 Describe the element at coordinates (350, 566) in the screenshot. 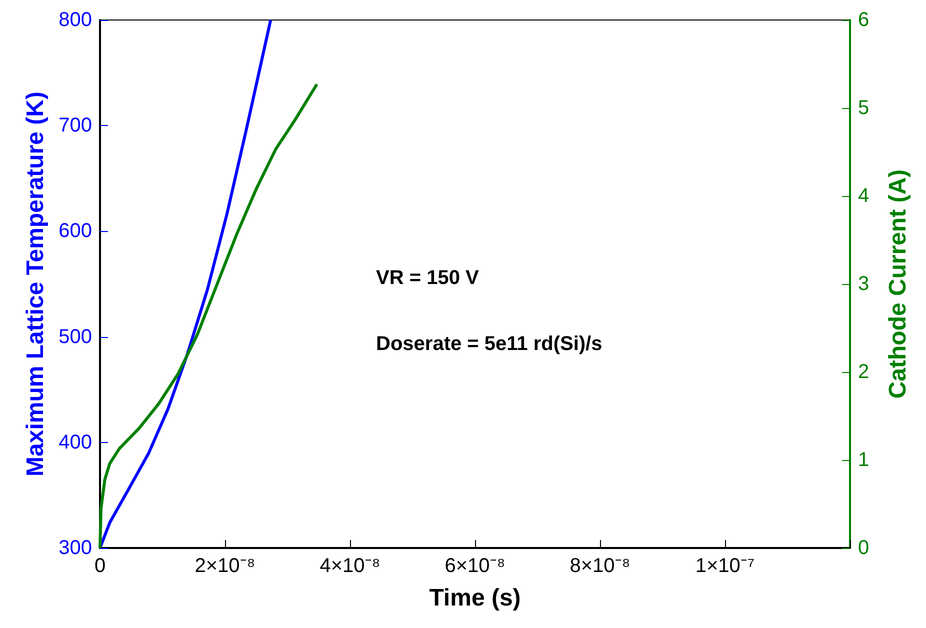

I see `x-tick-label: 4×10⁻⁸` at that location.